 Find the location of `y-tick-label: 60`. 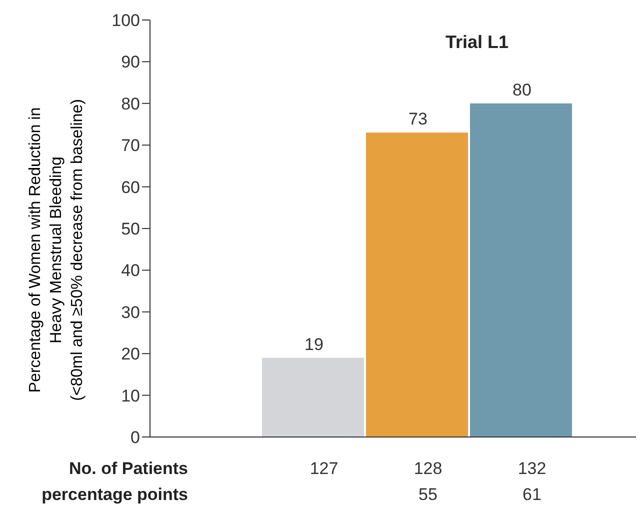

y-tick-label: 60 is located at coordinates (130, 187).